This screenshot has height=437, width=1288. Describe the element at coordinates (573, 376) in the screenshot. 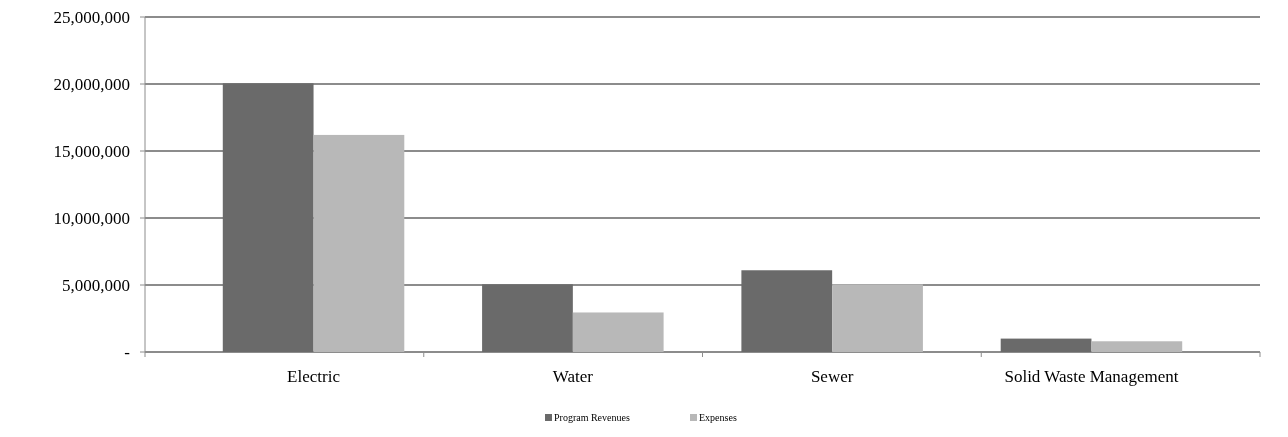

I see `x-tick-label: Water` at that location.